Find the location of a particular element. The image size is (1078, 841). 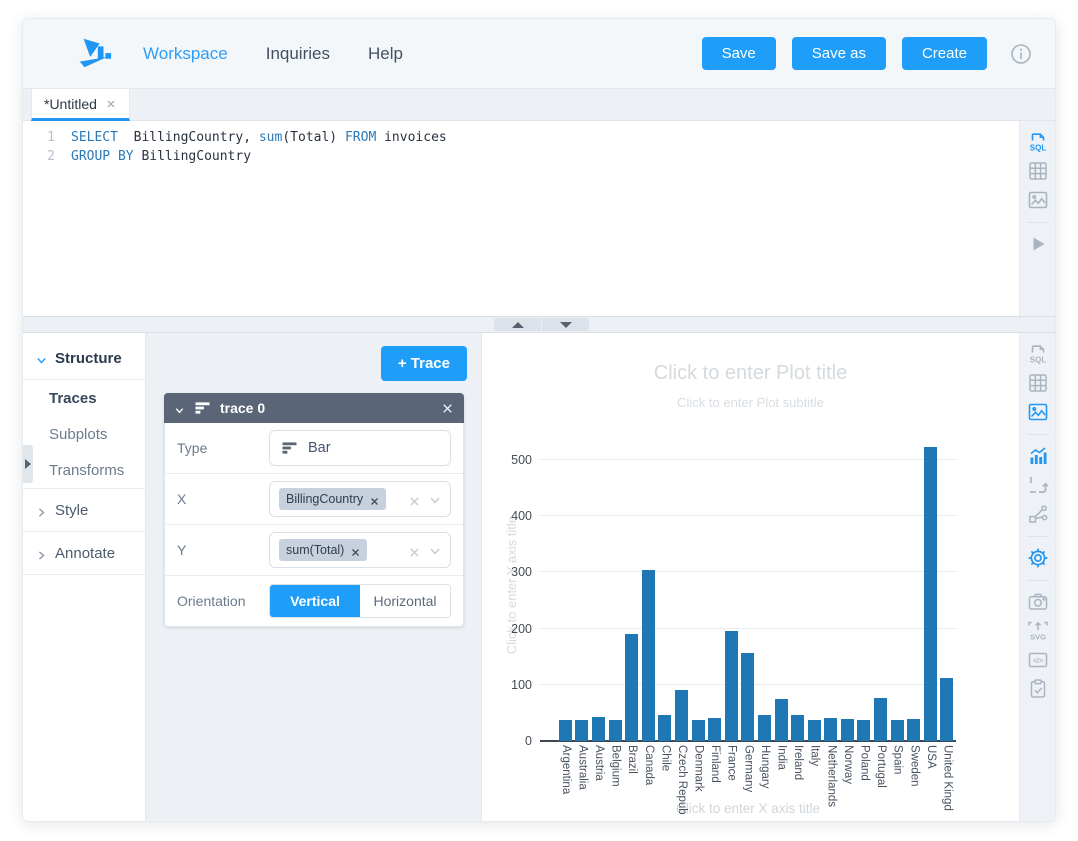

x-tick-label: USA is located at coordinates (930, 757).